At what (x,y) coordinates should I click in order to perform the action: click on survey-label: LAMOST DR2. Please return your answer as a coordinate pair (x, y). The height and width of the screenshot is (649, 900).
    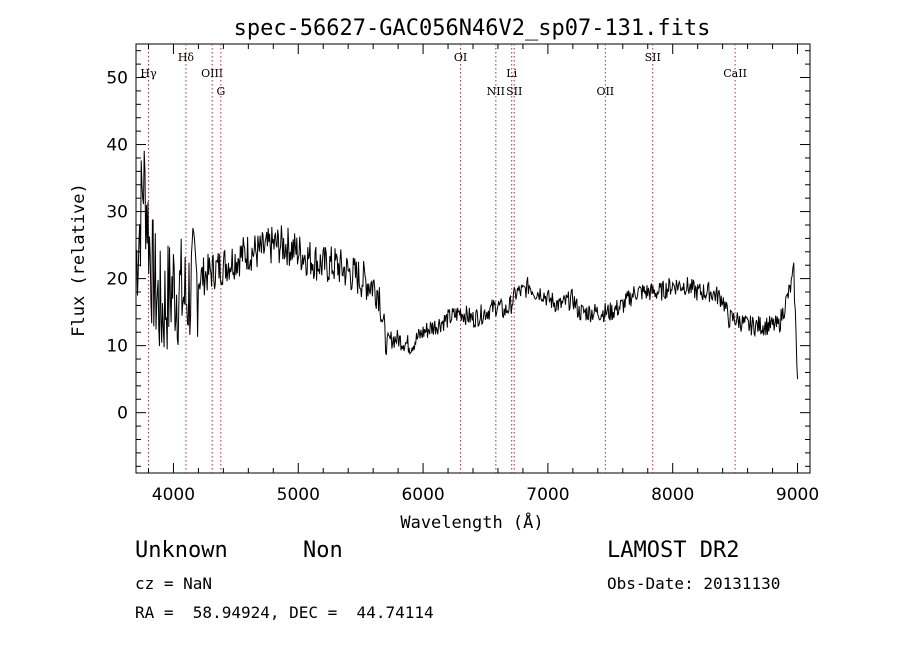
    Looking at the image, I should click on (673, 550).